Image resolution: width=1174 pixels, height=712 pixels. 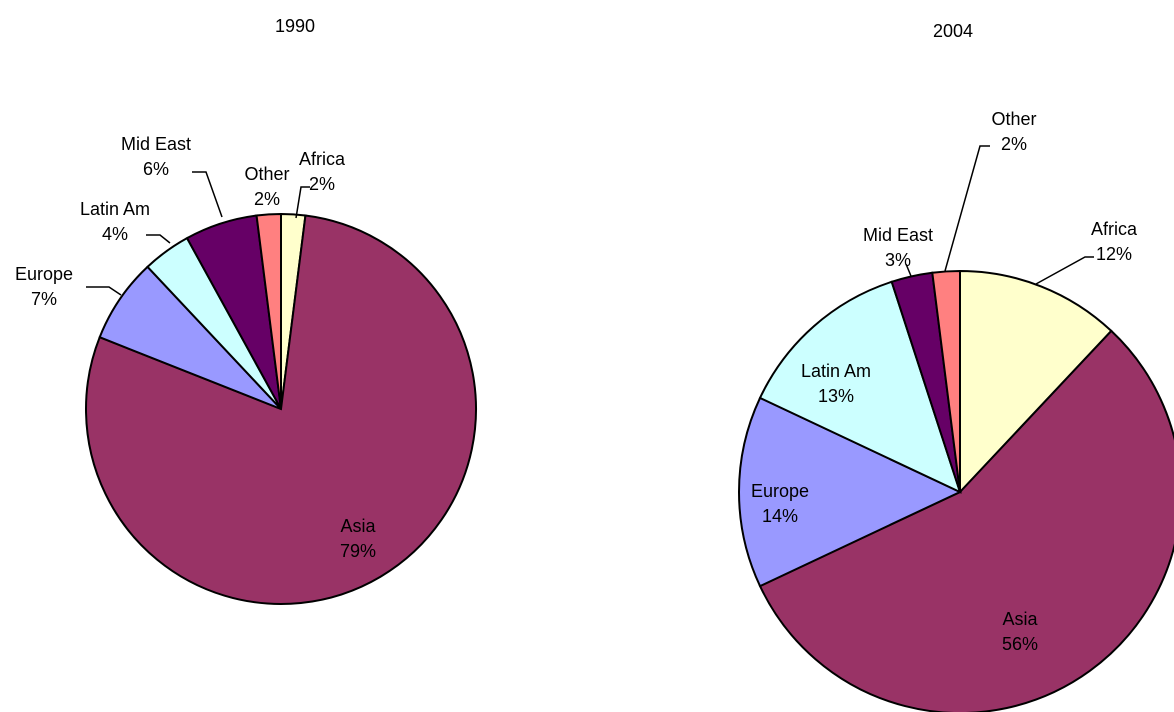 What do you see at coordinates (358, 551) in the screenshot?
I see `slice-value-label: 79%` at bounding box center [358, 551].